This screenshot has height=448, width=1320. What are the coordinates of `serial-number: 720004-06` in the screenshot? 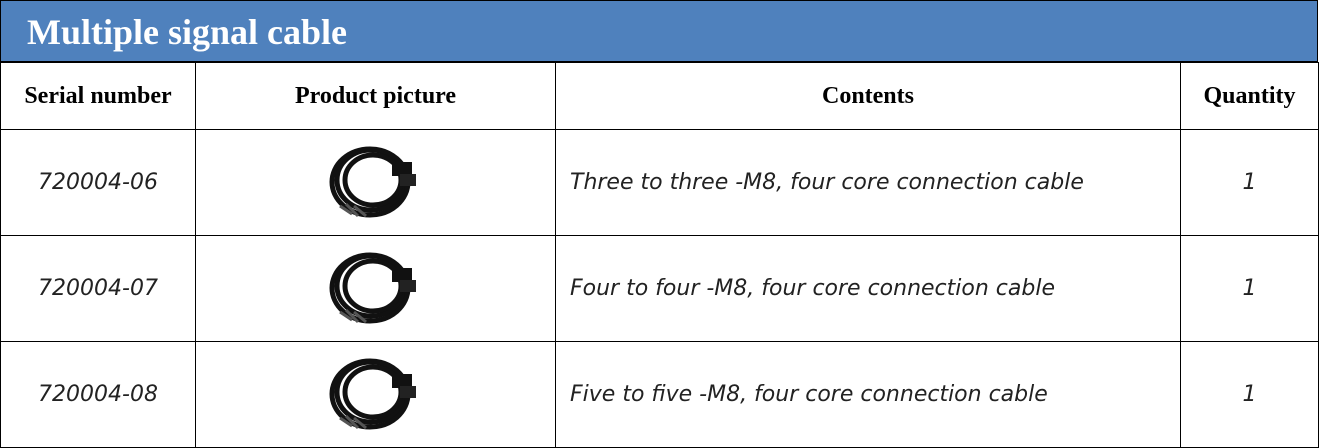 It's located at (98, 182).